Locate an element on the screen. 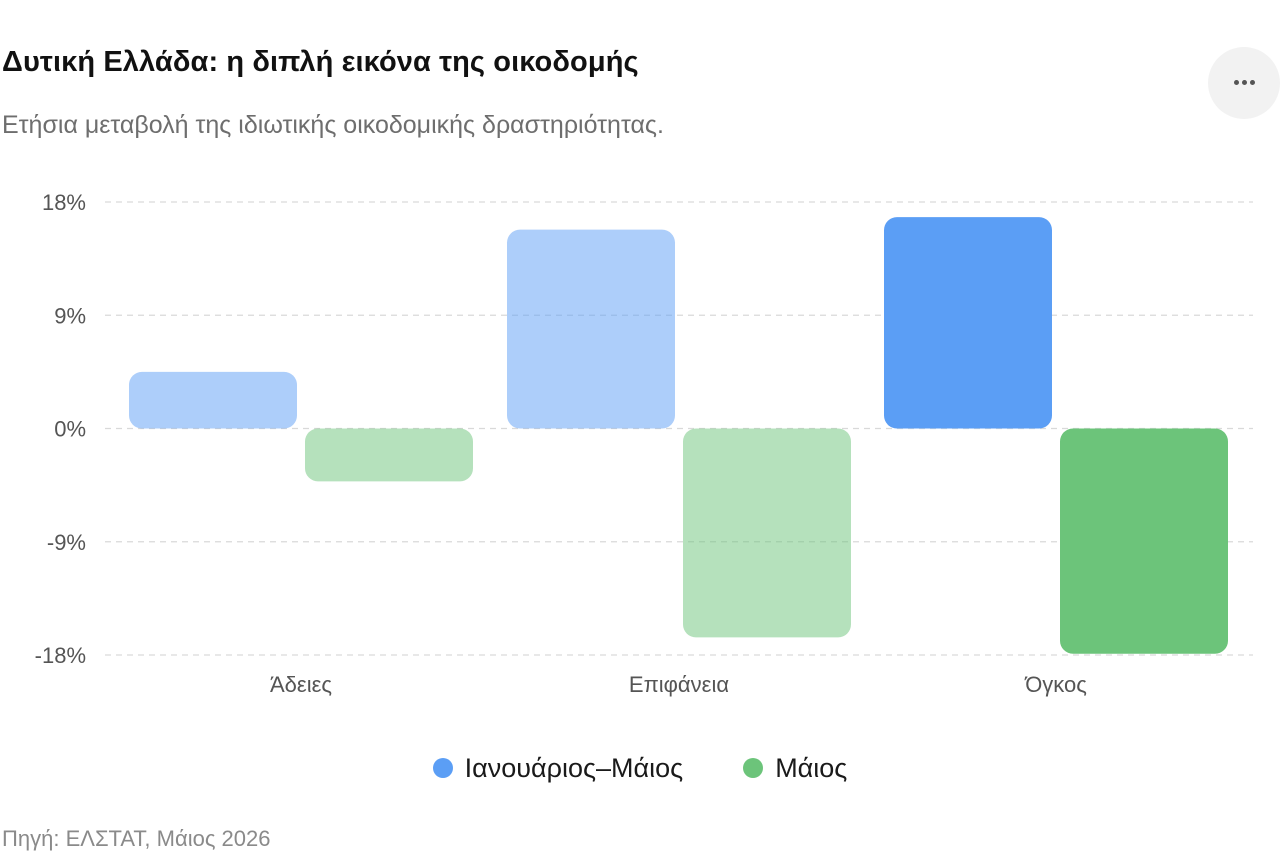  x-axis-labels: Άδειες Επιφάνεια Όγκος is located at coordinates (678, 684).